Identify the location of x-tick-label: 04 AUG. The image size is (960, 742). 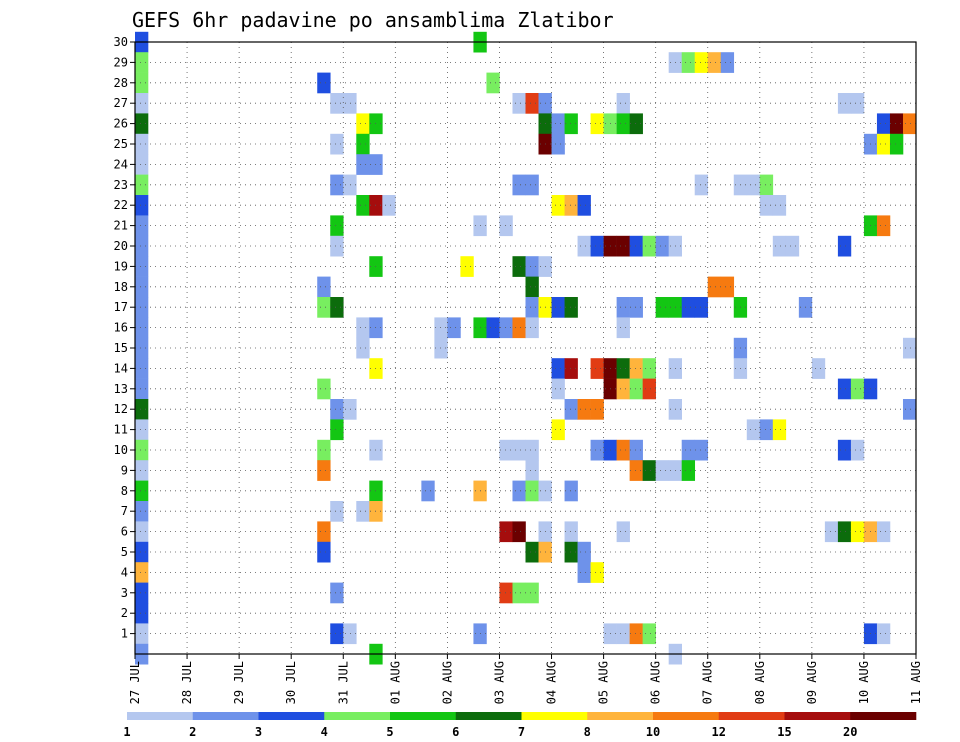
(552, 682).